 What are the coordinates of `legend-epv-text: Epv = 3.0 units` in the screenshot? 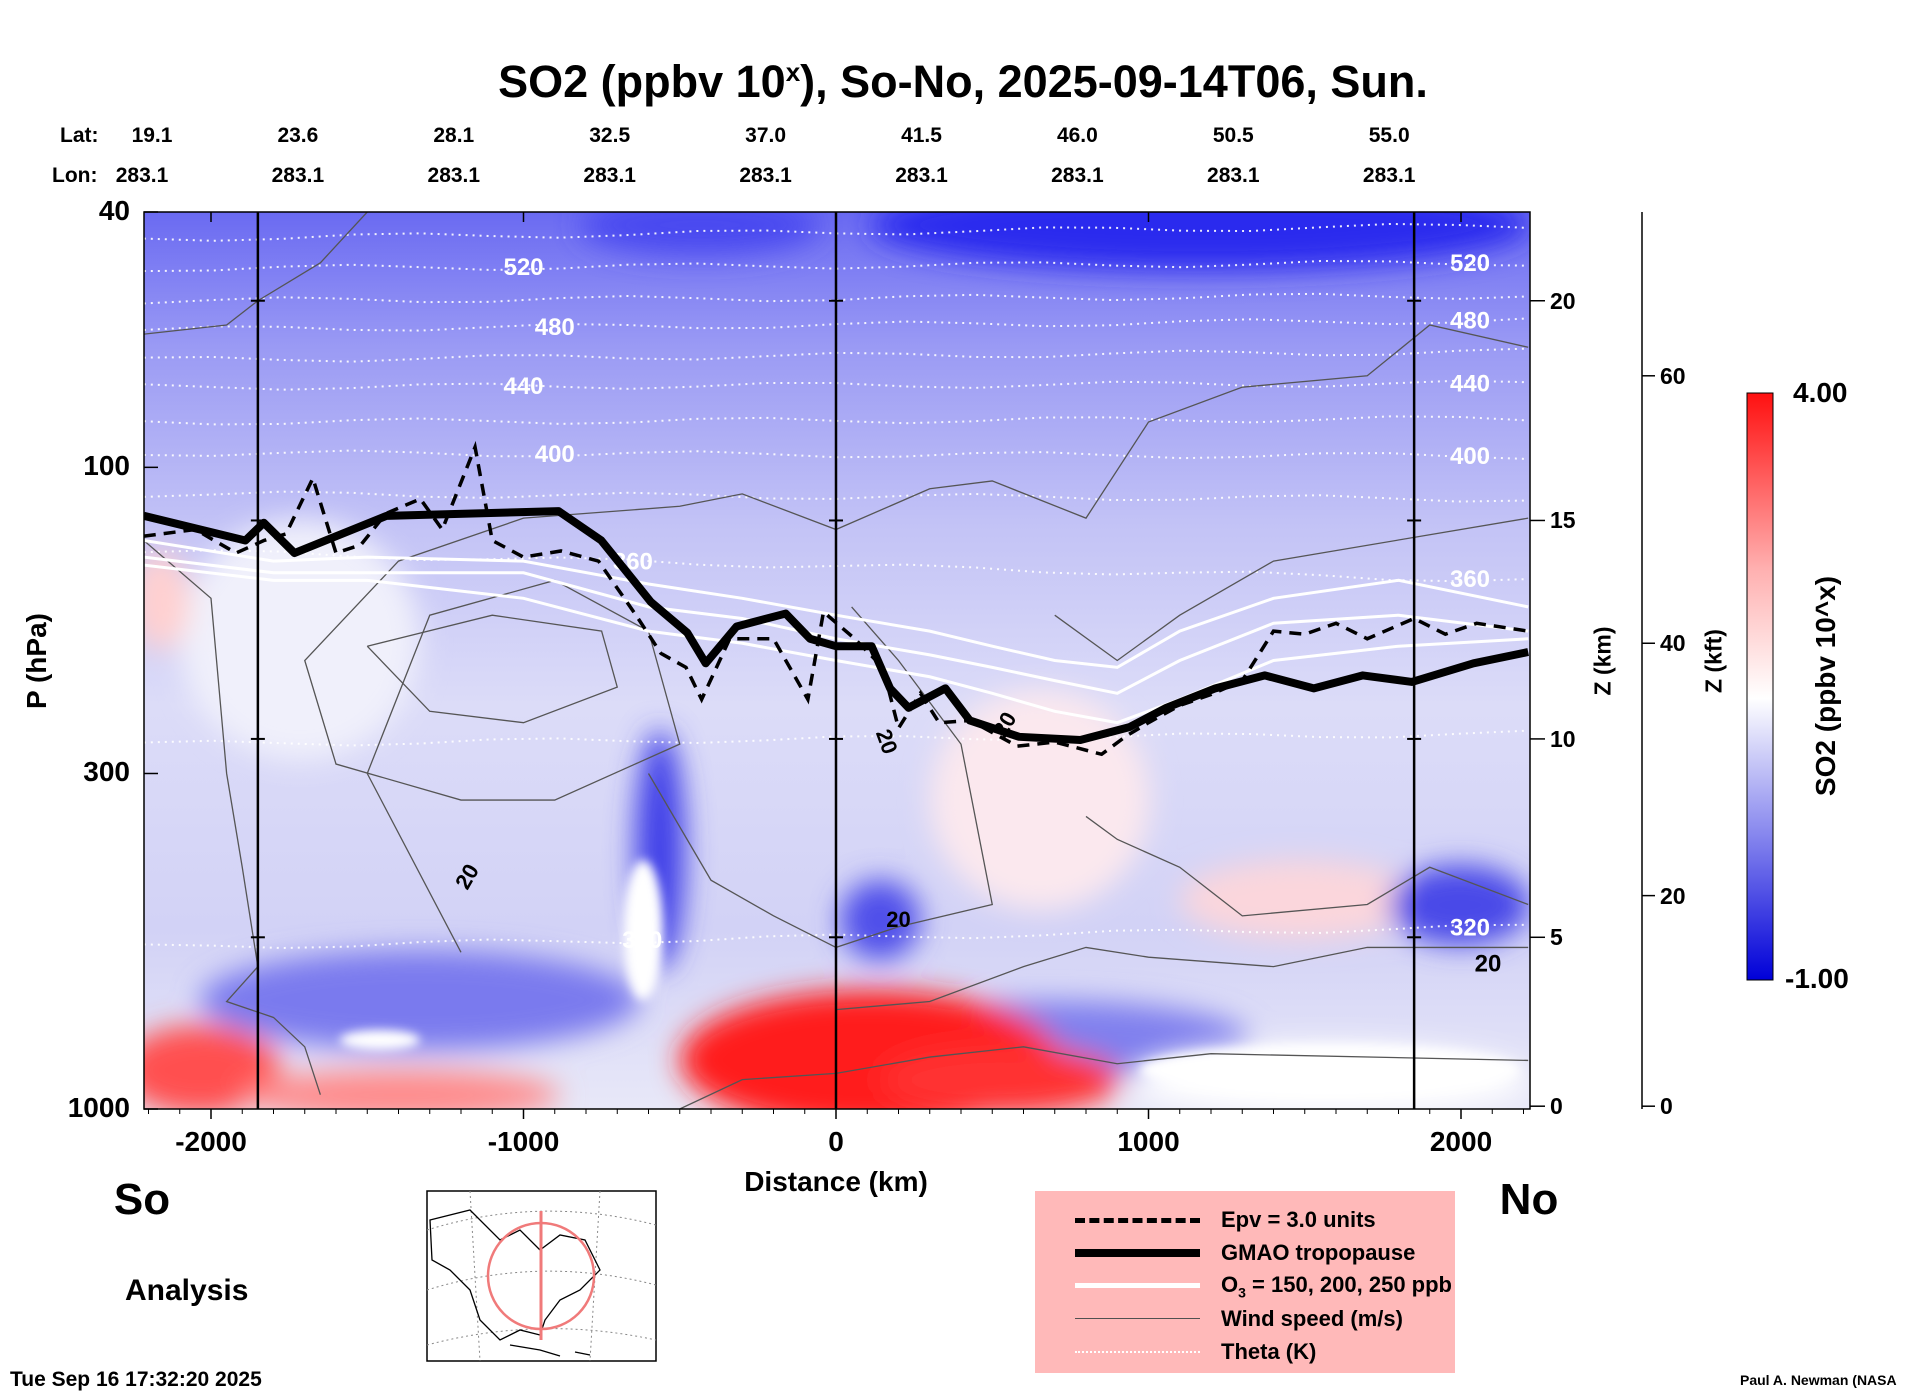 It's located at (1298, 1219).